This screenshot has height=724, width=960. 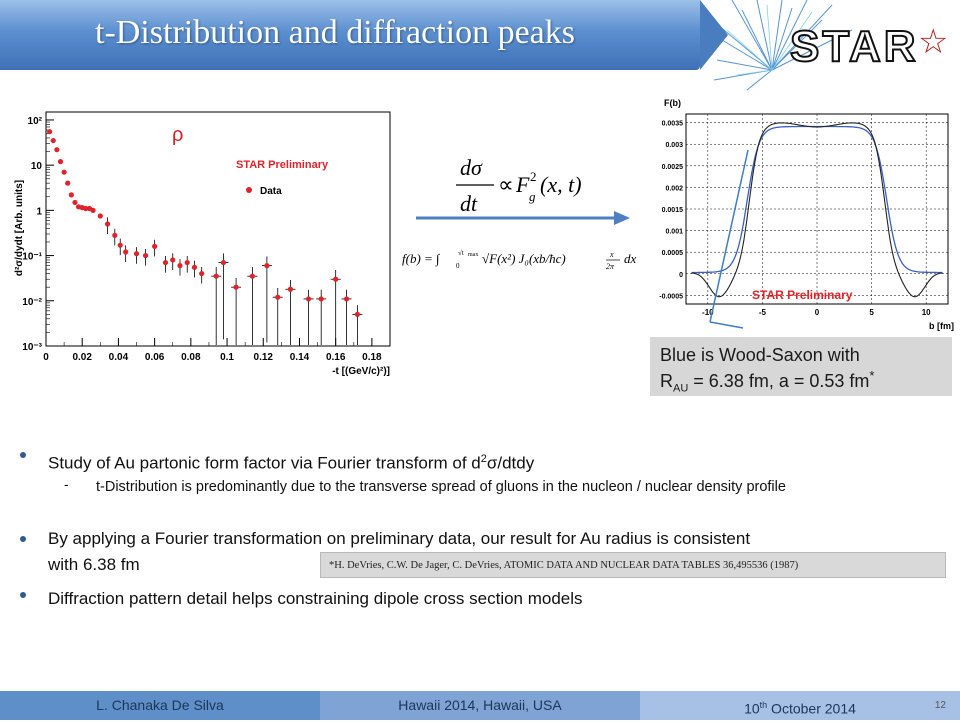 What do you see at coordinates (767, 381) in the screenshot?
I see `note-line-2: RAU = 6.38 fm, a = 0.53 fm*` at bounding box center [767, 381].